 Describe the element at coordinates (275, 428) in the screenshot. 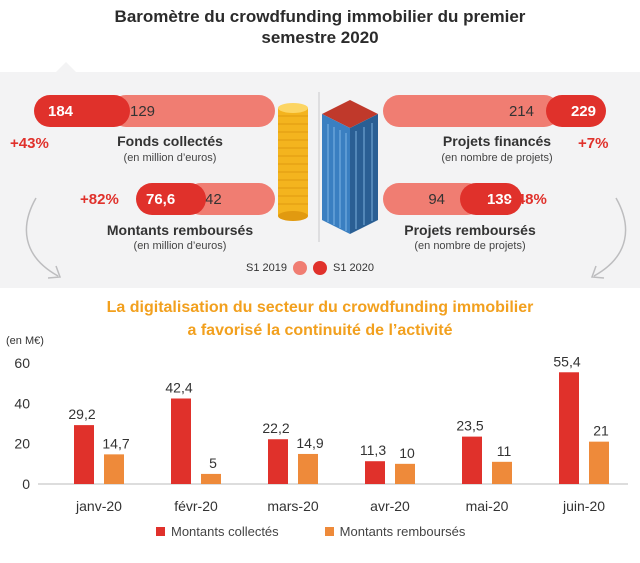

I see `bar-value-label: 22,2` at that location.